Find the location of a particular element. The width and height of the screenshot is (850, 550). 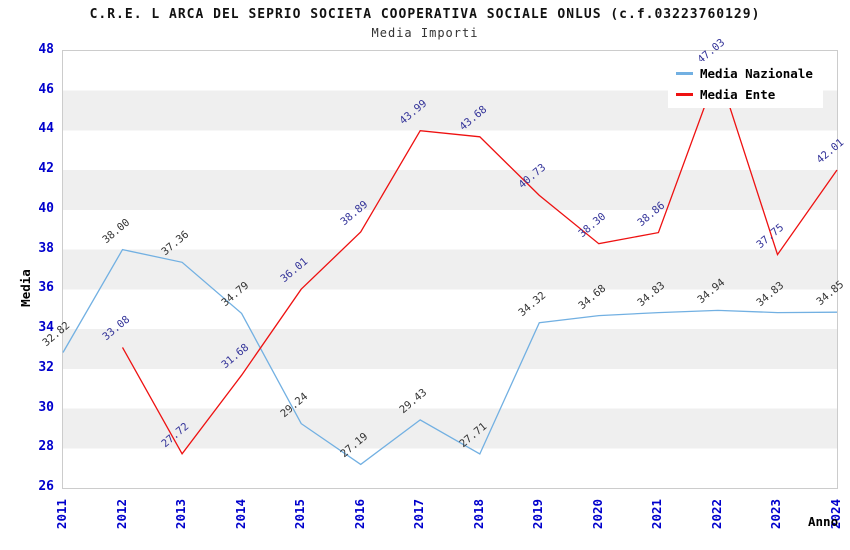

data-label-media-nazionale-2022: 34.94 is located at coordinates (711, 291).